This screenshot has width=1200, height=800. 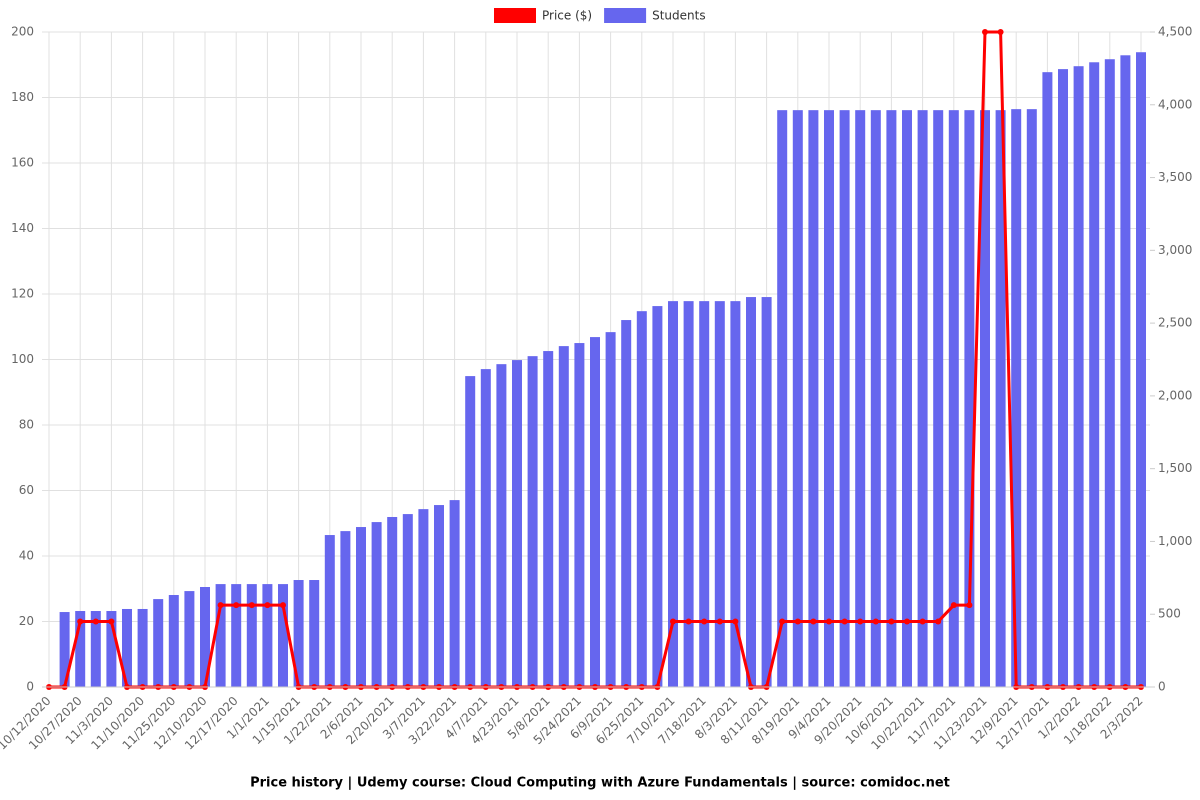 I want to click on y-tick-label: 180, so click(x=22, y=97).